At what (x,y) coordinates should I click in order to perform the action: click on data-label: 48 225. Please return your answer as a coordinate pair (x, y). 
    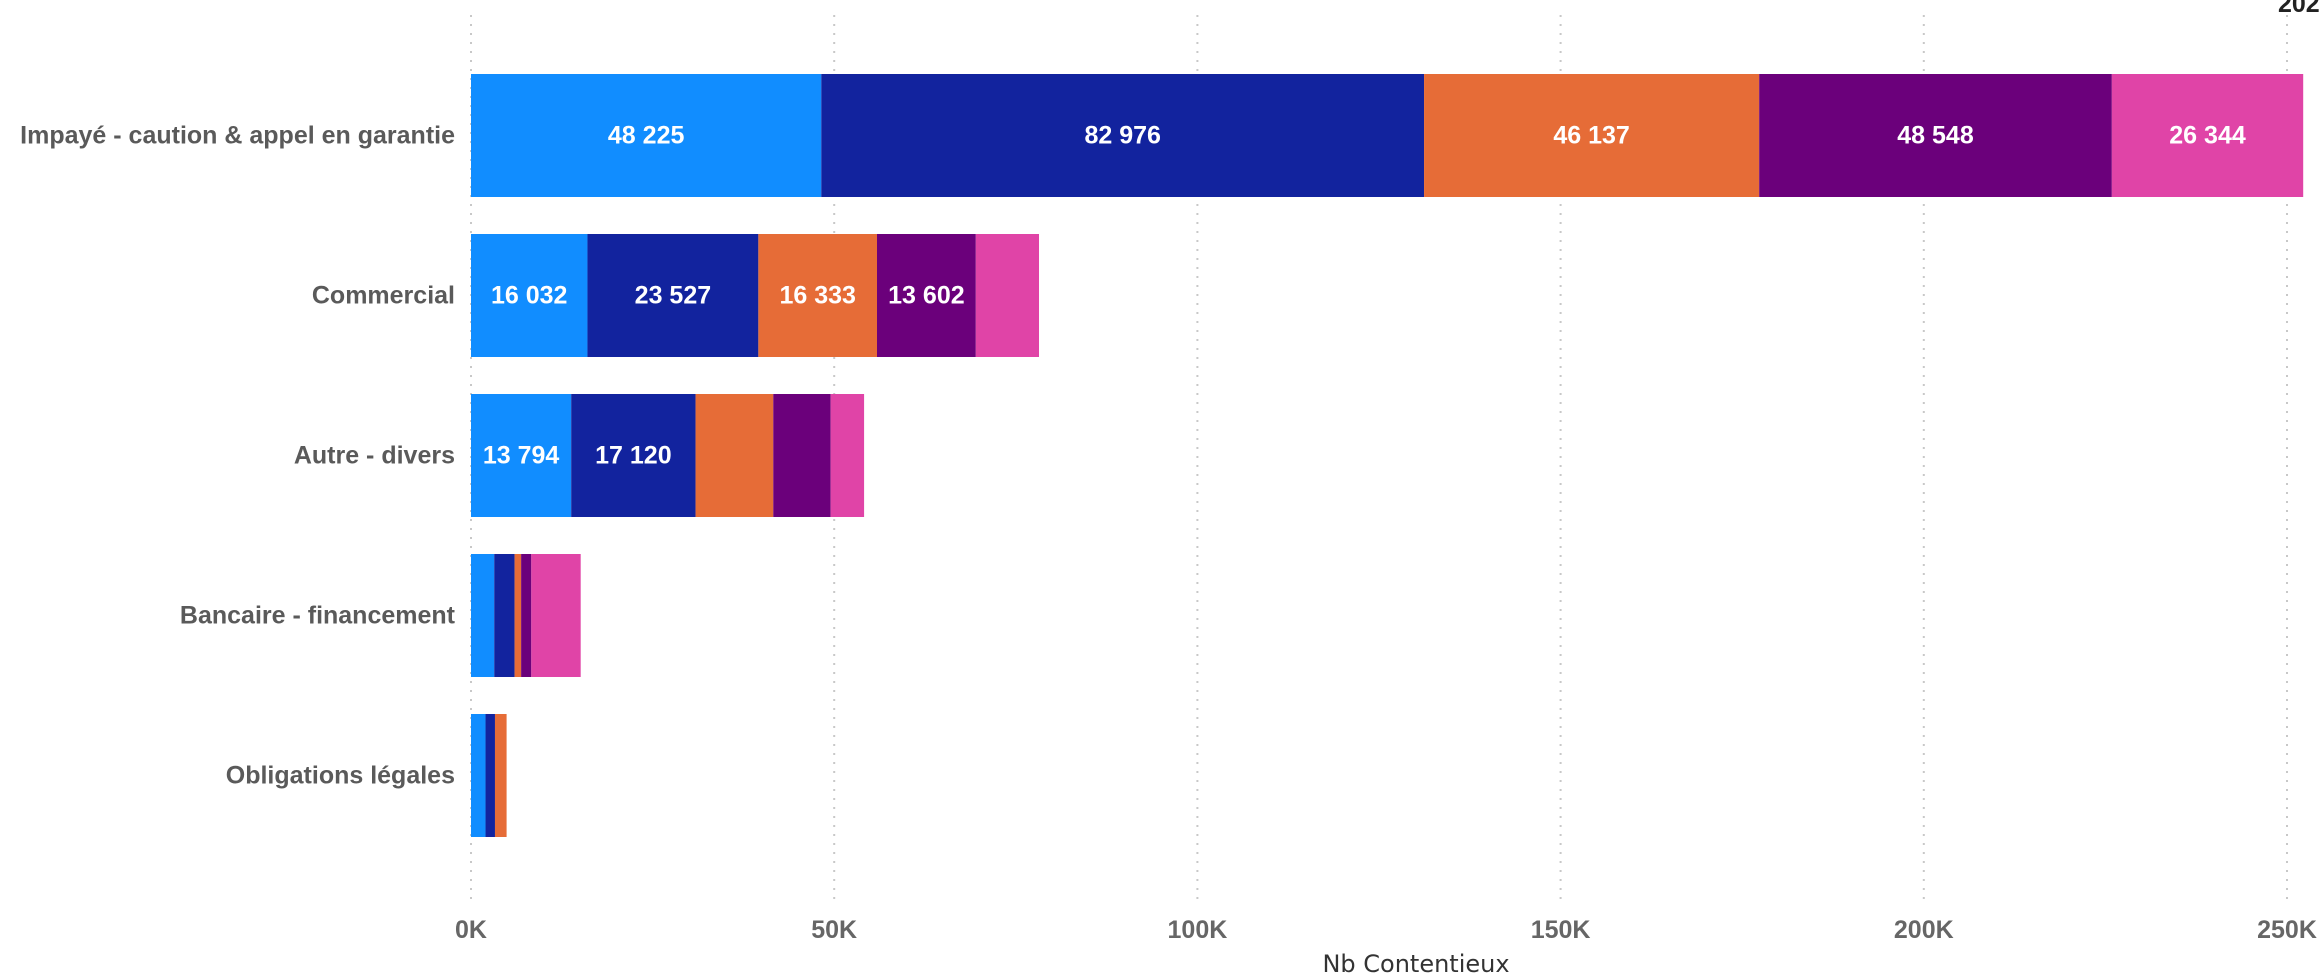
    Looking at the image, I should click on (646, 136).